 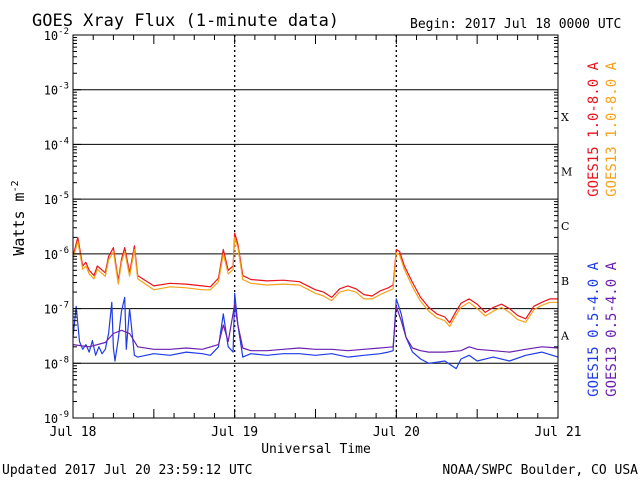 I want to click on flare-class-label: C, so click(x=565, y=226).